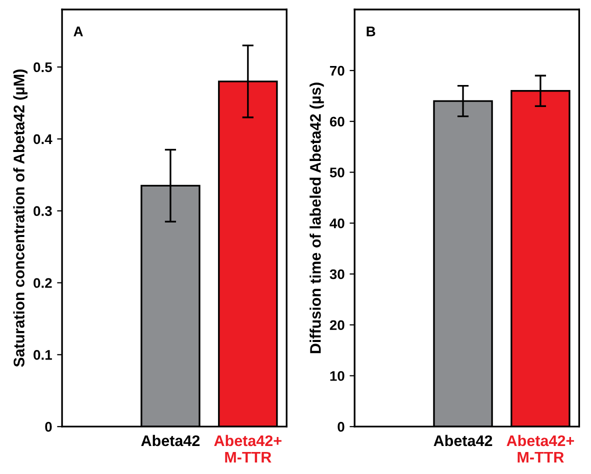 The width and height of the screenshot is (591, 474). Describe the element at coordinates (43, 211) in the screenshot. I see `y-tick-label: 0.3` at that location.